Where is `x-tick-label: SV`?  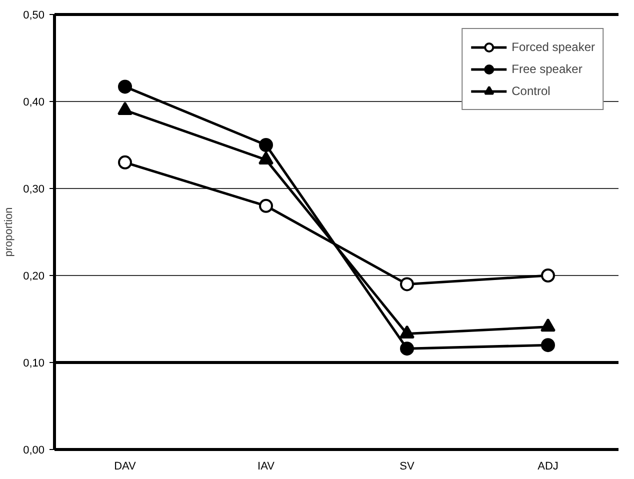
x-tick-label: SV is located at coordinates (407, 466).